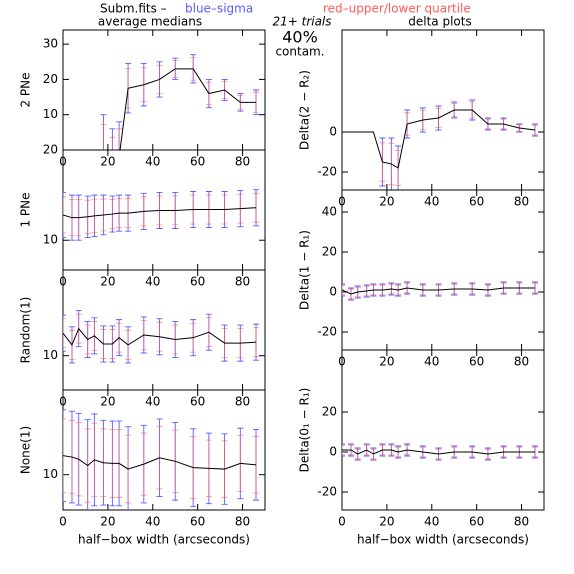 The image size is (574, 574). I want to click on trials: 21+ trials, so click(301, 22).